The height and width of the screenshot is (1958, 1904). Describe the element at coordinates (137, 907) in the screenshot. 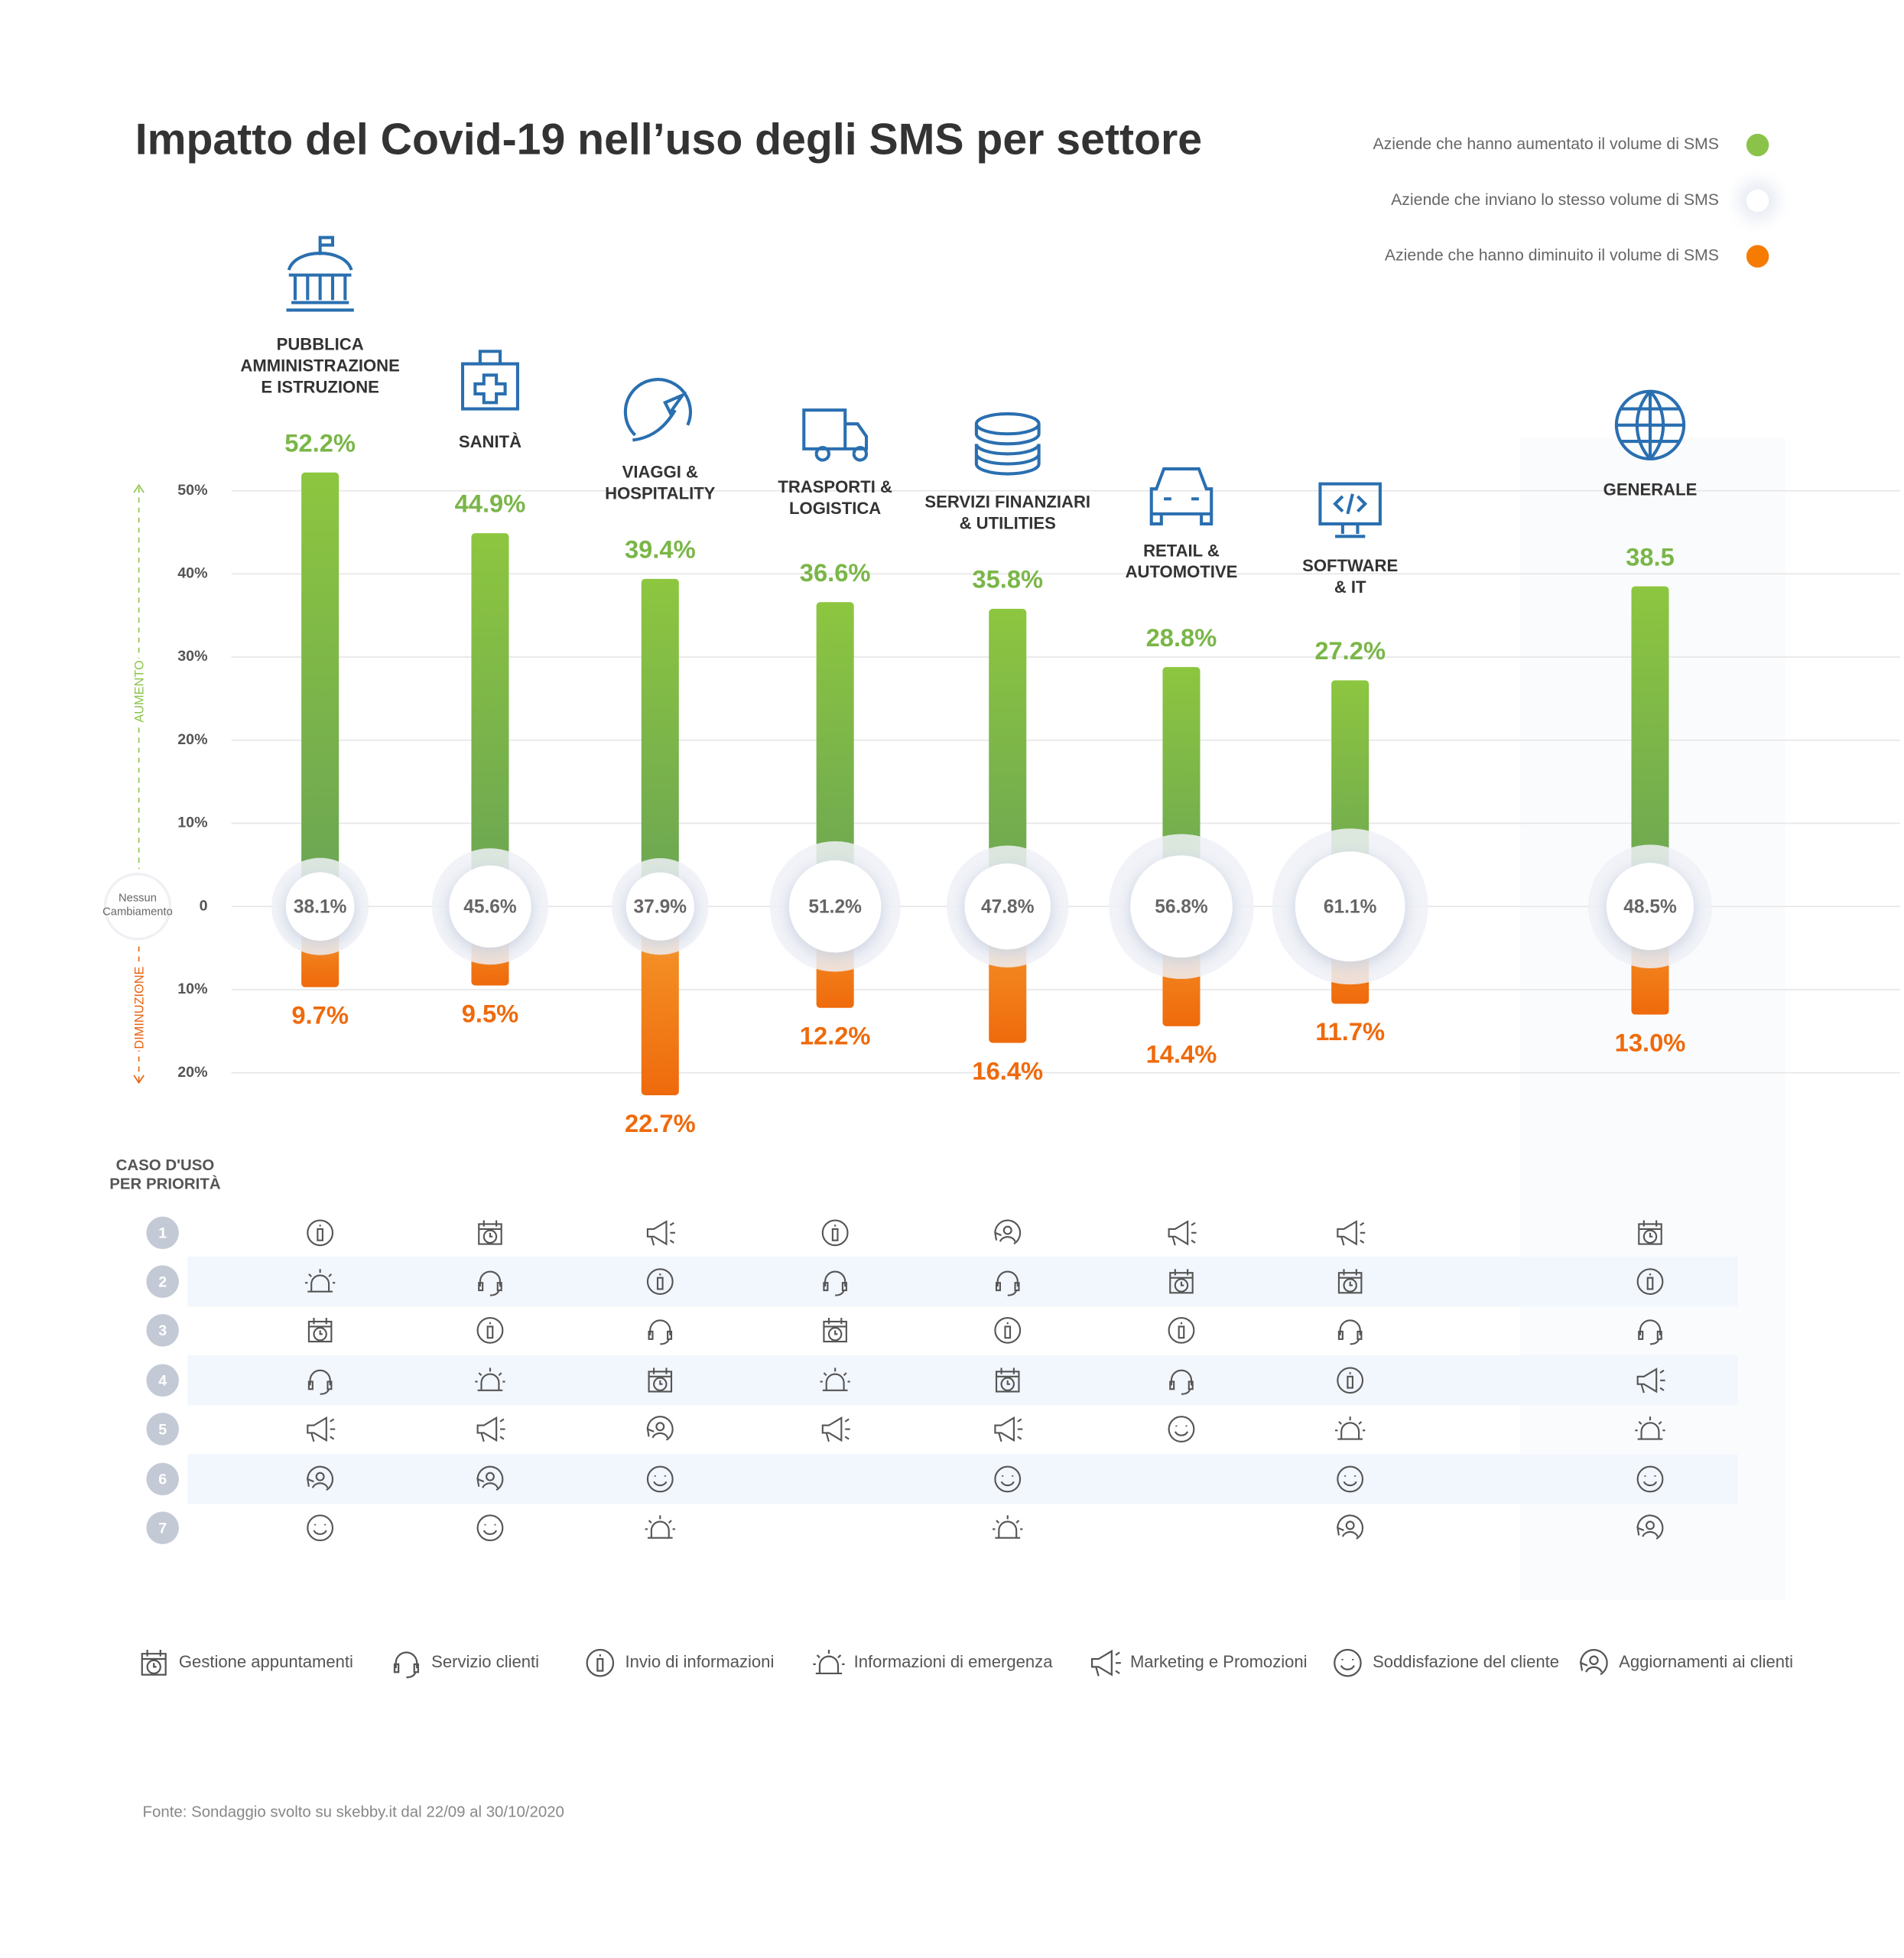

I see `zero-badge` at that location.